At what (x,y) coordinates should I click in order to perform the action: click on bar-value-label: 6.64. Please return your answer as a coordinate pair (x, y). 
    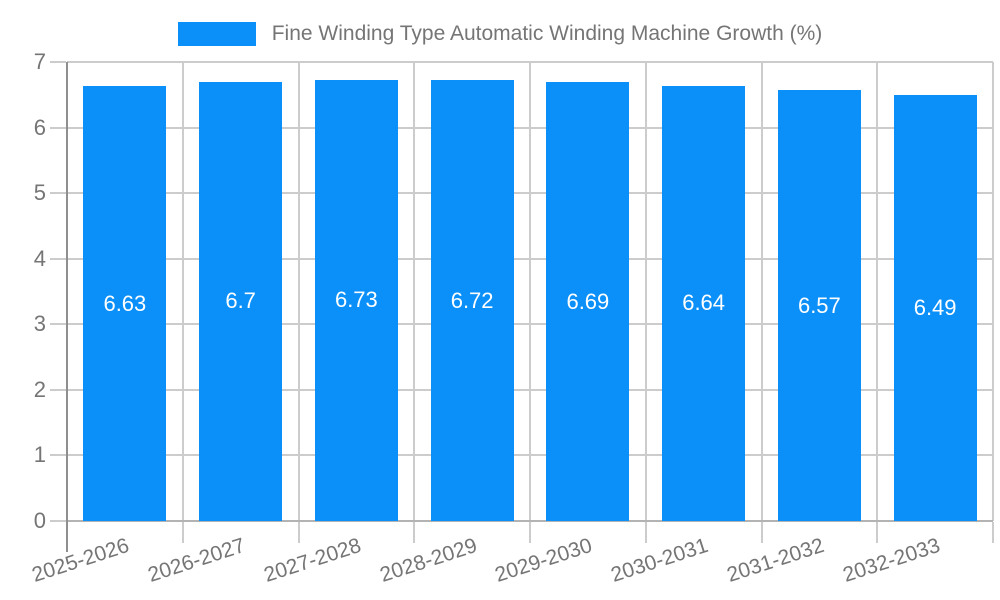
    Looking at the image, I should click on (704, 303).